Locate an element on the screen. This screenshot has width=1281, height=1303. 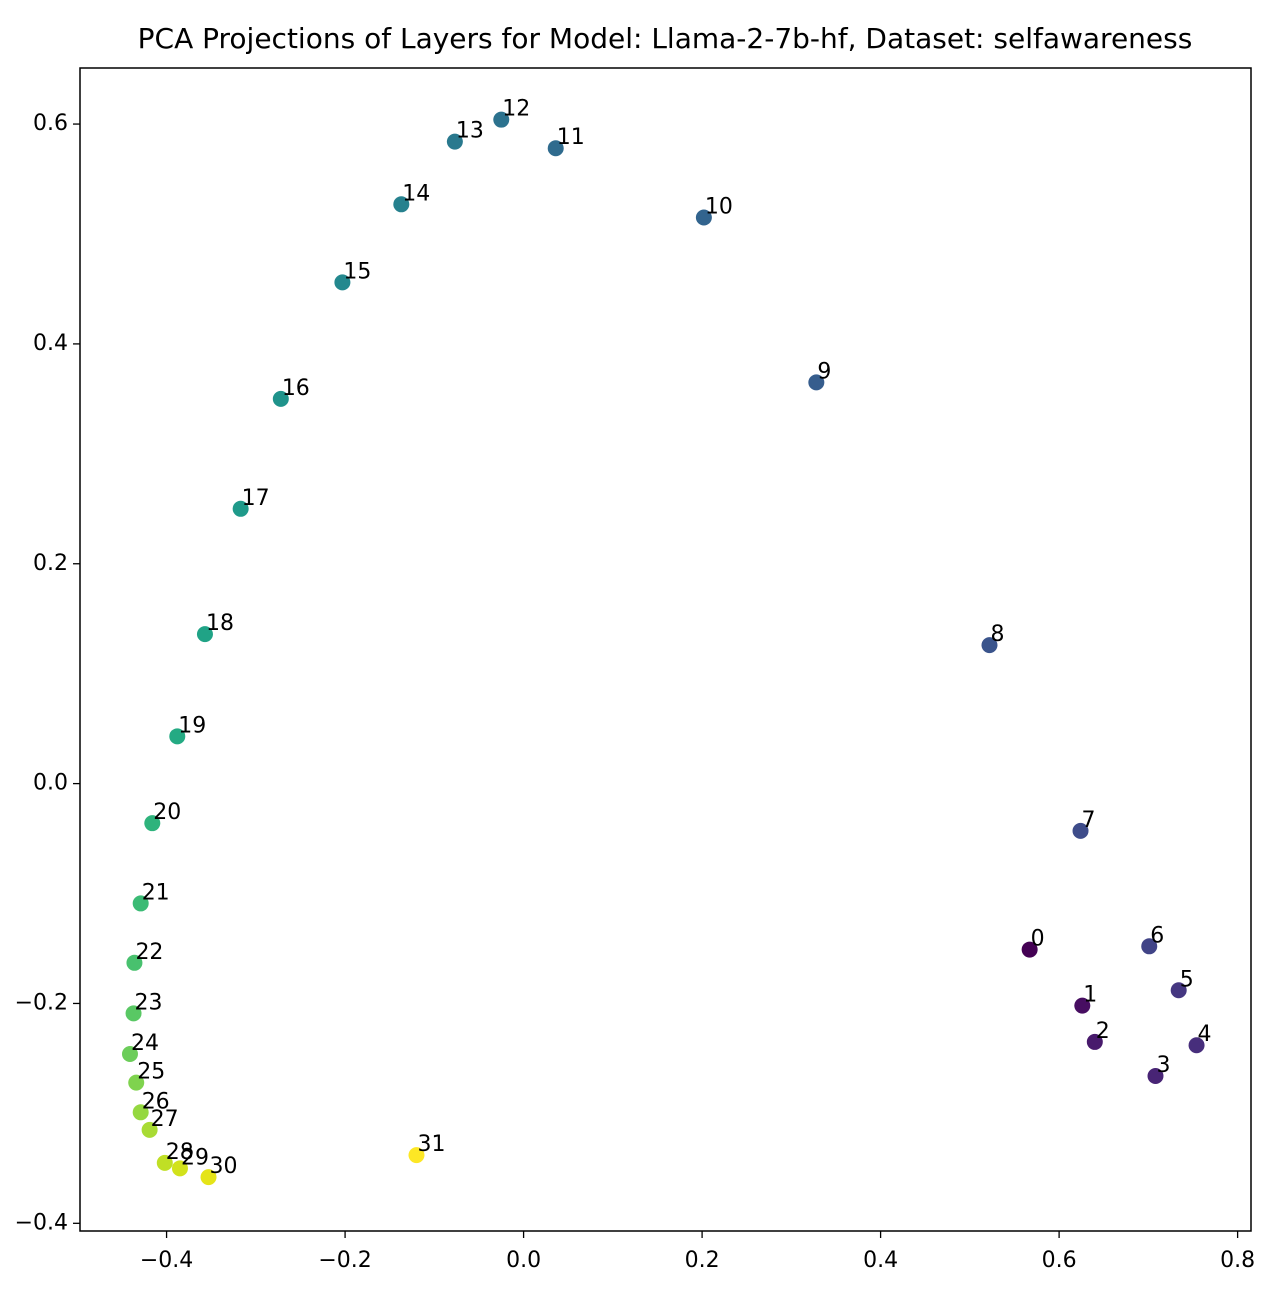
point-label: 18 is located at coordinates (220, 623).